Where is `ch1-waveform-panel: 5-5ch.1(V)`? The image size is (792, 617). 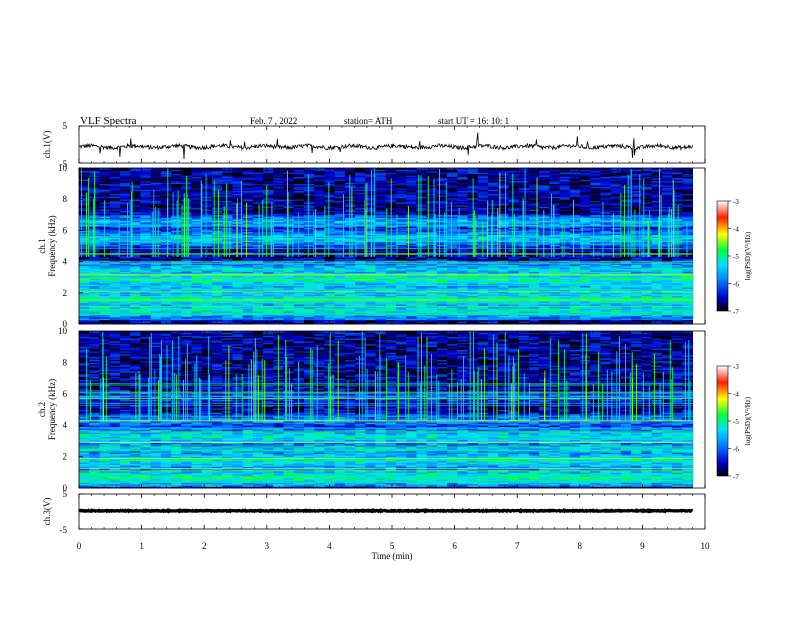
ch1-waveform-panel: 5-5ch.1(V) is located at coordinates (373, 145).